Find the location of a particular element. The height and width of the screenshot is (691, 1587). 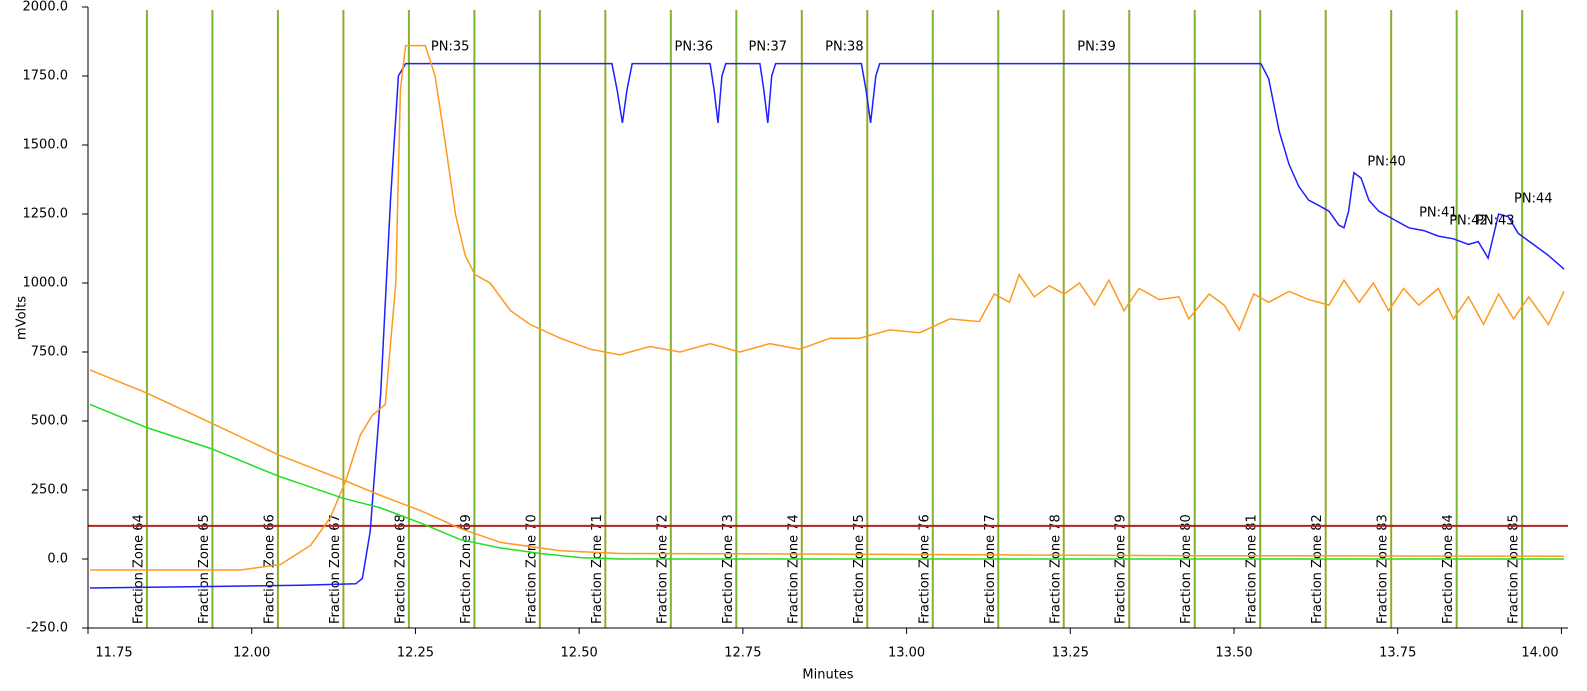

x-tick-label: 14.00 is located at coordinates (1539, 653).